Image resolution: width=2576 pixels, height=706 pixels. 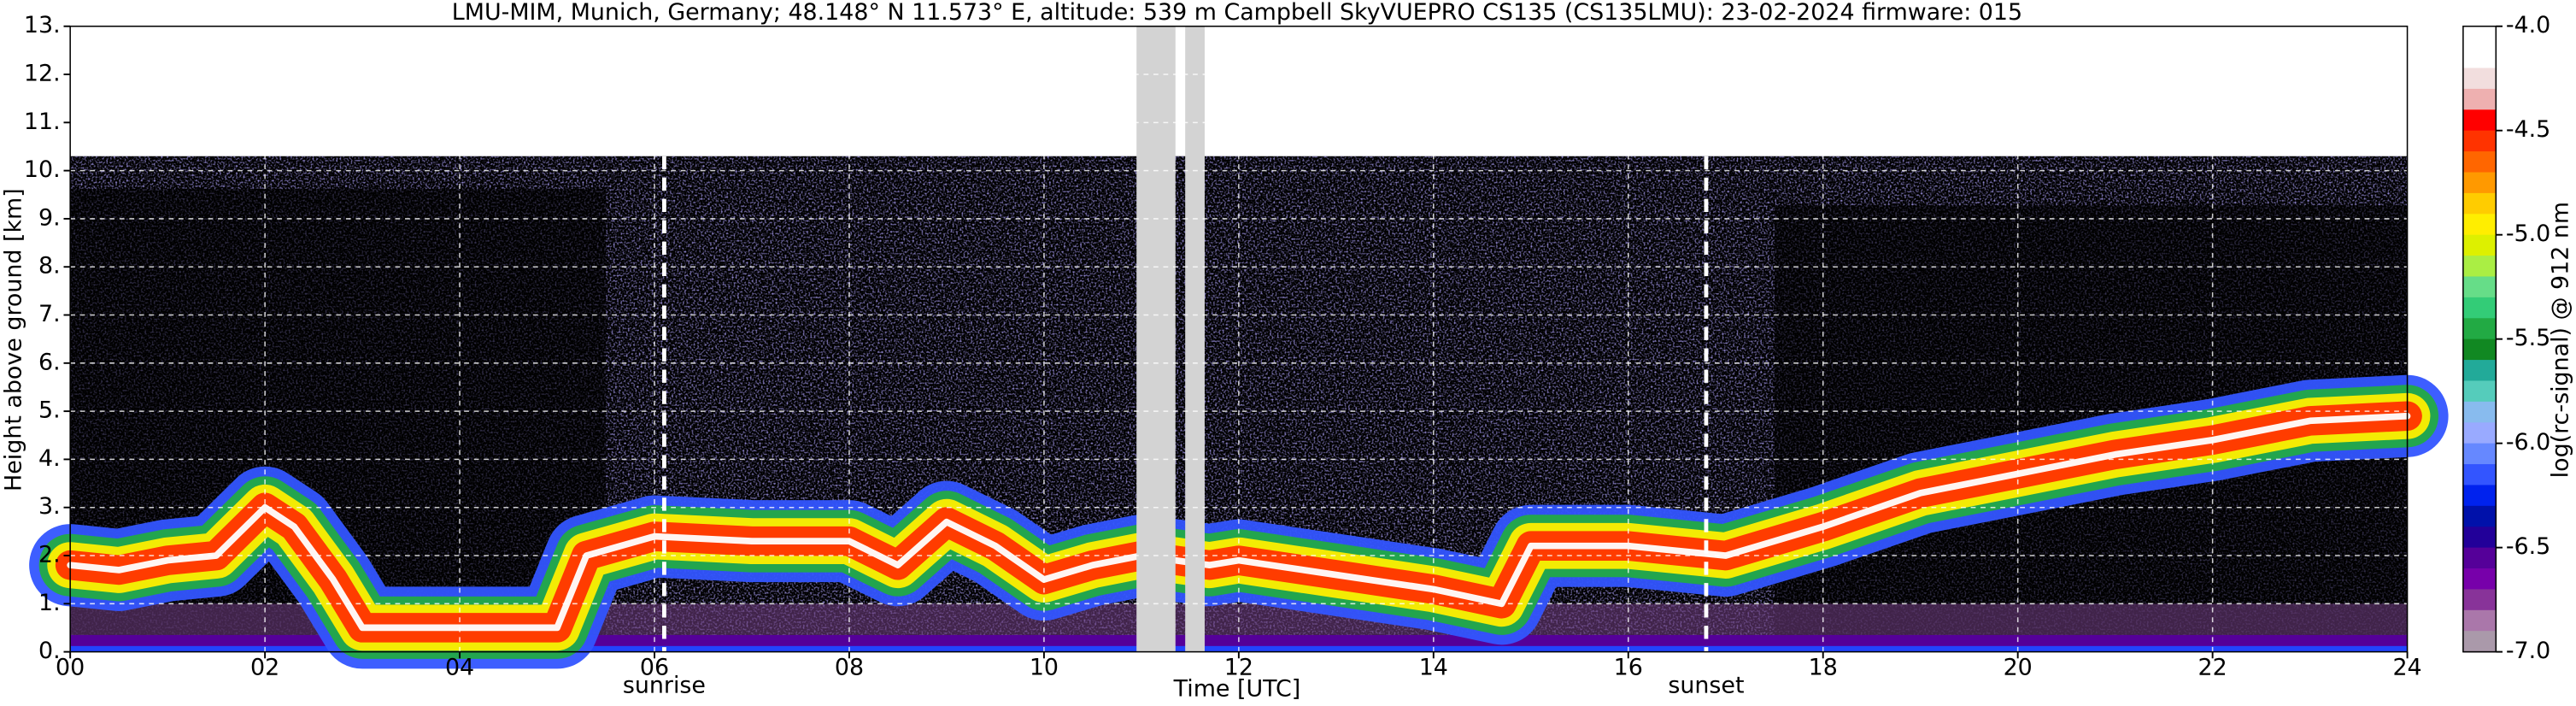 What do you see at coordinates (2528, 546) in the screenshot?
I see `colorbar-tick-label: -6.5` at bounding box center [2528, 546].